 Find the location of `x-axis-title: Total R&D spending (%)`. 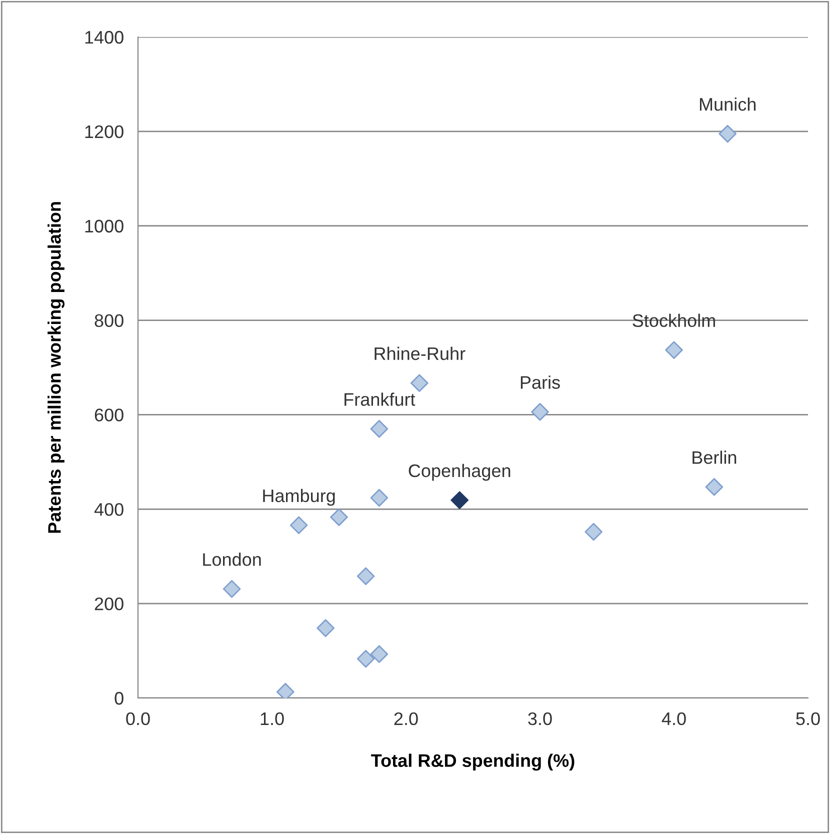

x-axis-title: Total R&D spending (%) is located at coordinates (472, 762).